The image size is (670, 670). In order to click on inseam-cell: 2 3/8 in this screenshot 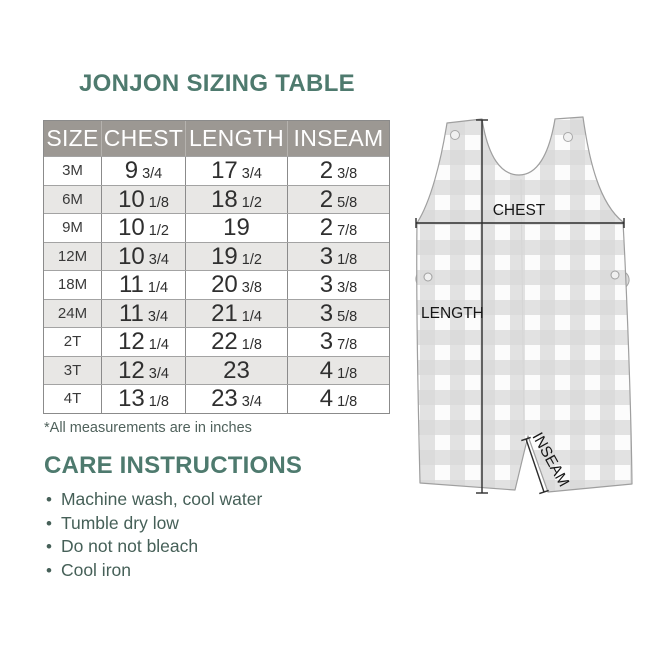, I will do `click(338, 171)`.